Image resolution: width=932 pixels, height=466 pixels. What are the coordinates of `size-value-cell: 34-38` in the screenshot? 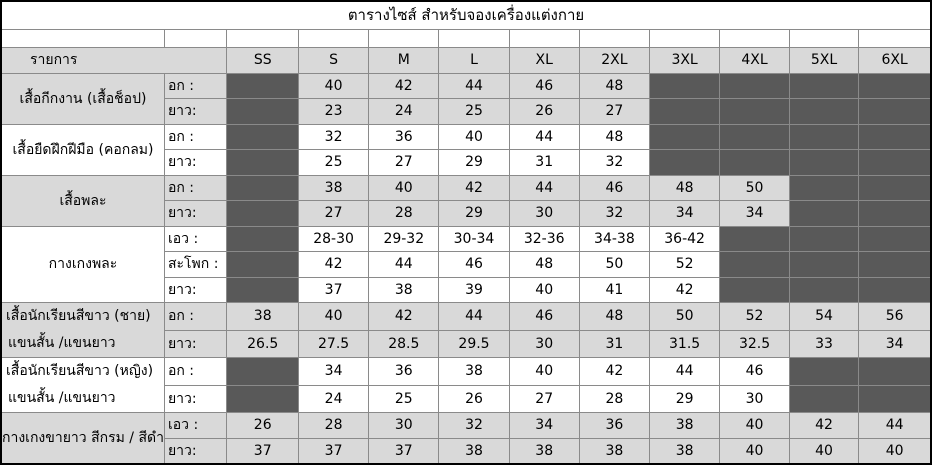 It's located at (614, 238).